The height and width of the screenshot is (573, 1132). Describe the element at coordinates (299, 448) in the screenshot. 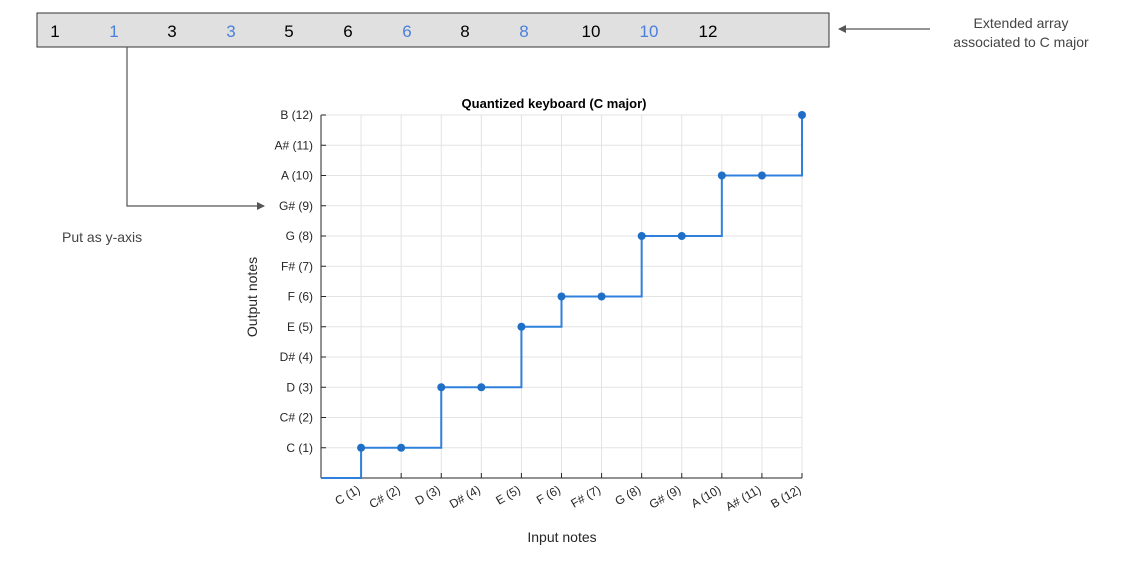

I see `y-tick-label: C (1)` at that location.